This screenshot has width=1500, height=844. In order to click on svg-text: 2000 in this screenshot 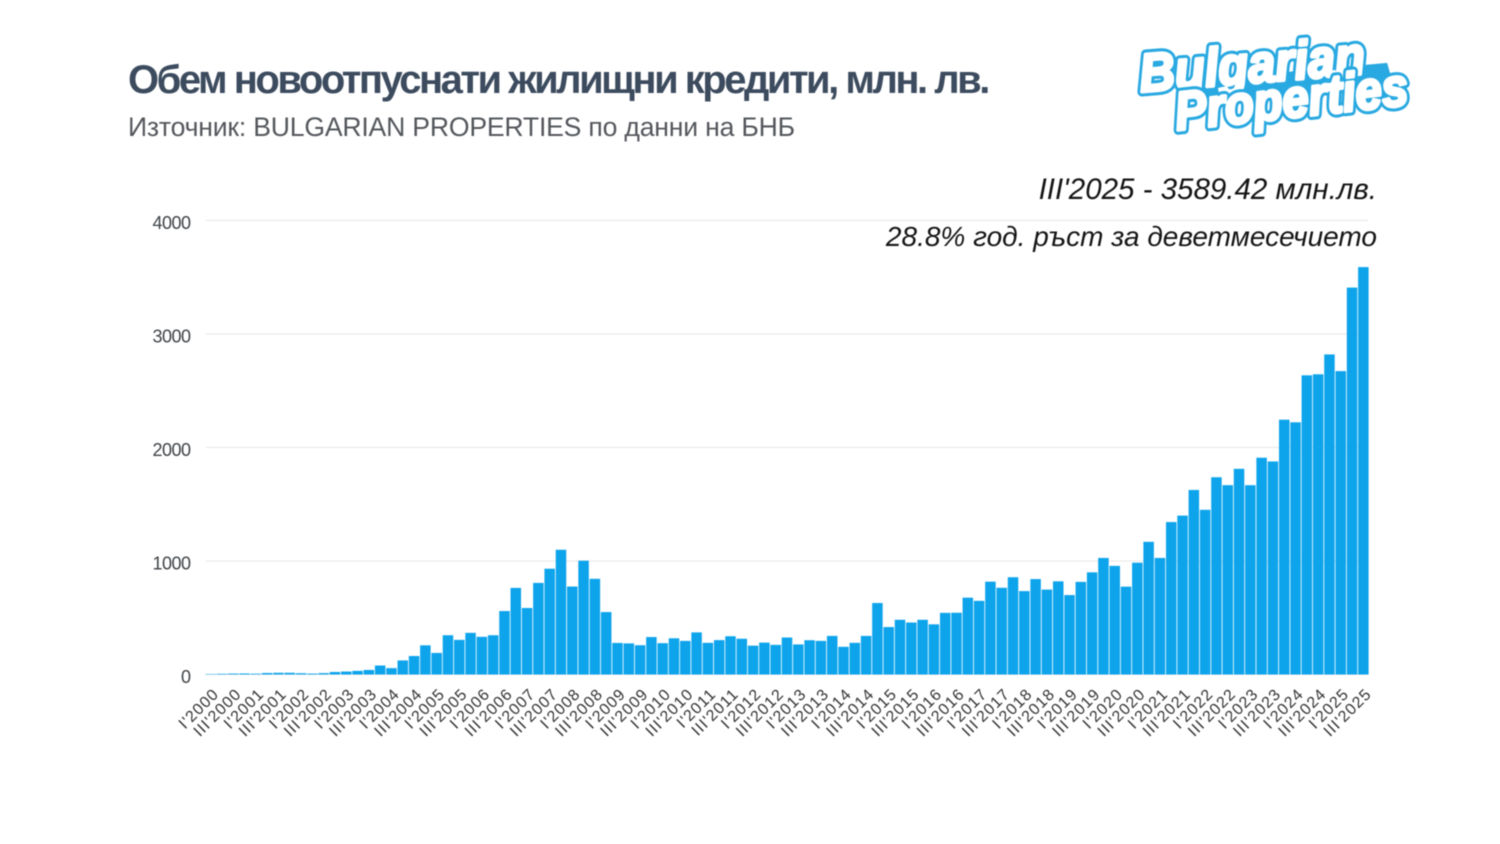, I will do `click(171, 450)`.